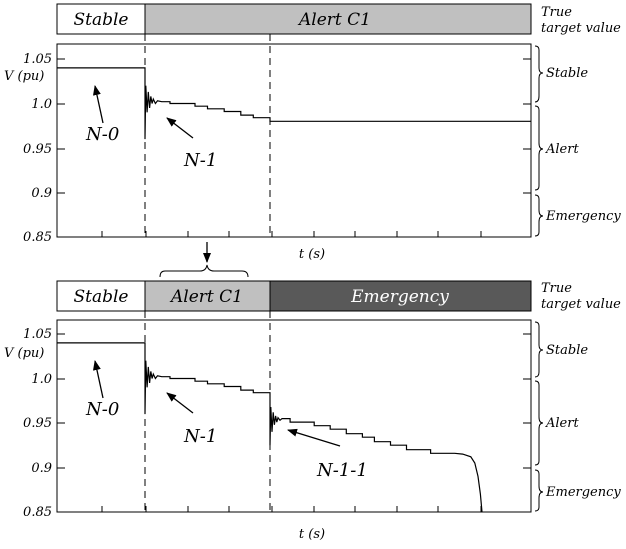 This screenshot has width=626, height=549. What do you see at coordinates (24, 76) in the screenshot?
I see `top-ylabel: V (pu)` at bounding box center [24, 76].